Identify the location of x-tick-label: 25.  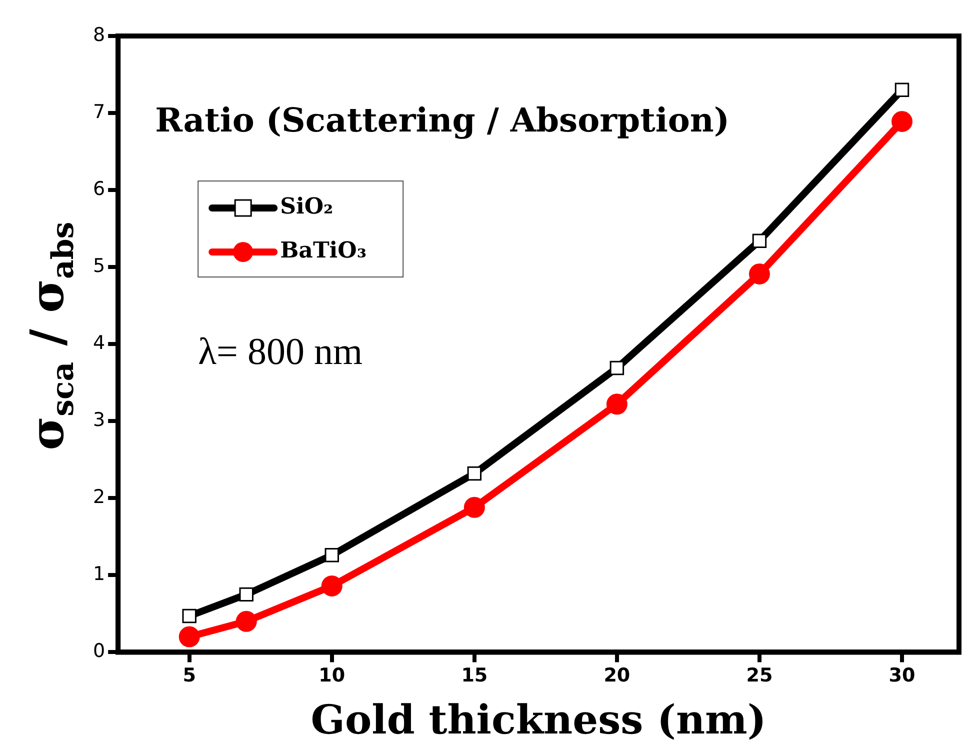
(759, 675).